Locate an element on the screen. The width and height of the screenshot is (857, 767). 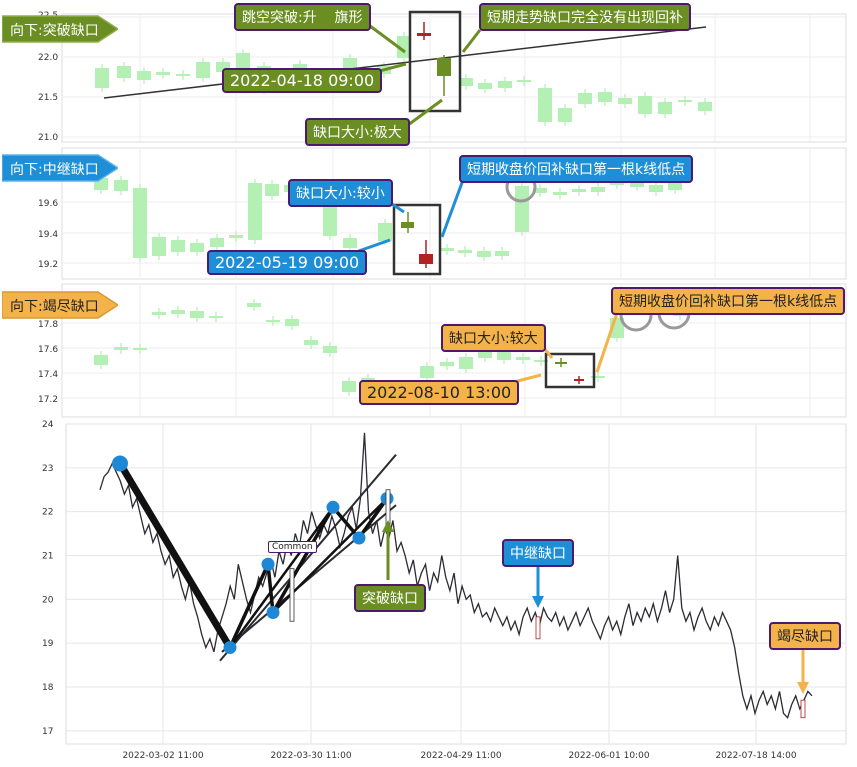
breakaway-pattern-callout: 跳空突破:升 旗形 is located at coordinates (302, 17).